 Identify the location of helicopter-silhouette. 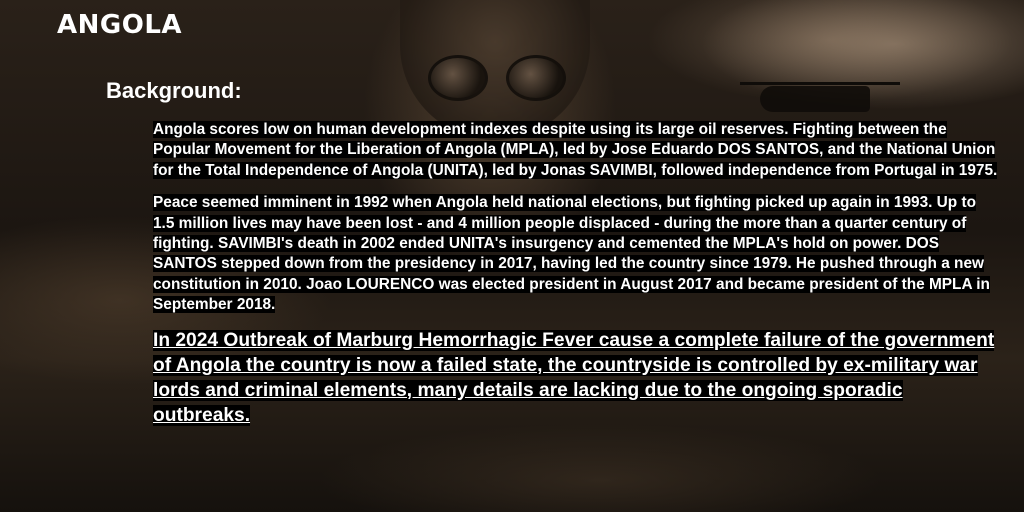
(815, 99).